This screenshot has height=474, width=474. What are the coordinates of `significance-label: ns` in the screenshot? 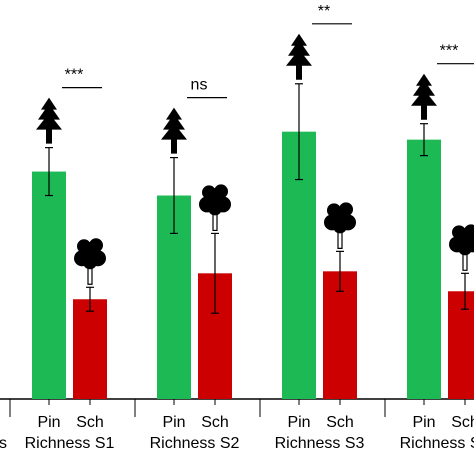 It's located at (199, 85).